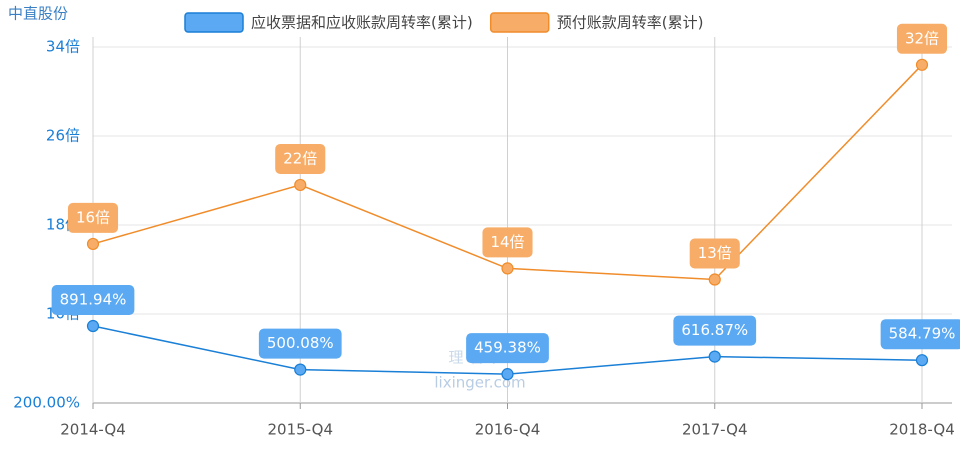 This screenshot has width=960, height=450. I want to click on value-label: 891.94%, so click(93, 300).